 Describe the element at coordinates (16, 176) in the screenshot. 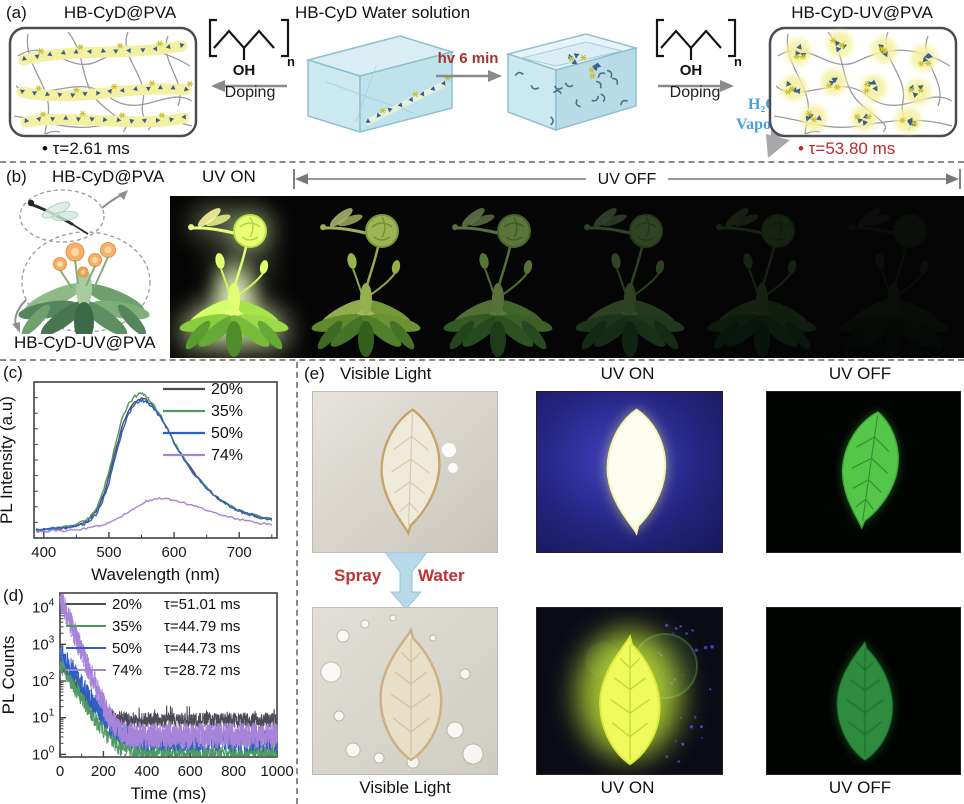

I see `panel-b-label: (b)` at that location.